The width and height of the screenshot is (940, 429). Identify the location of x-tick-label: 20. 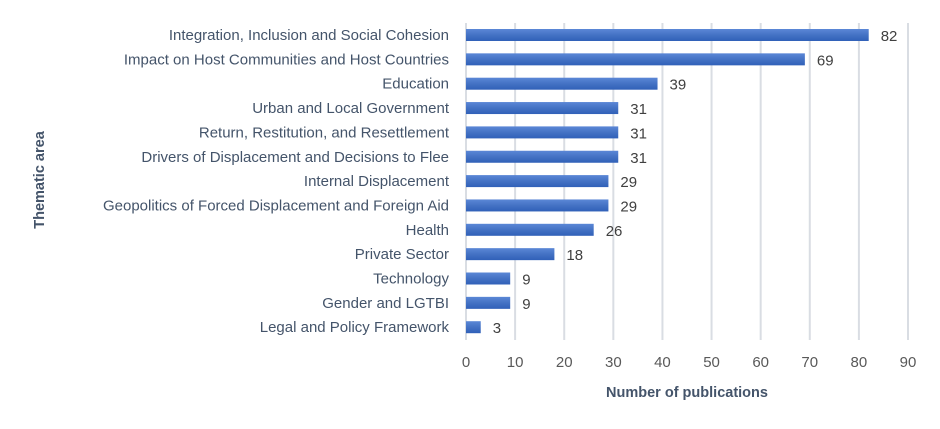
(564, 362).